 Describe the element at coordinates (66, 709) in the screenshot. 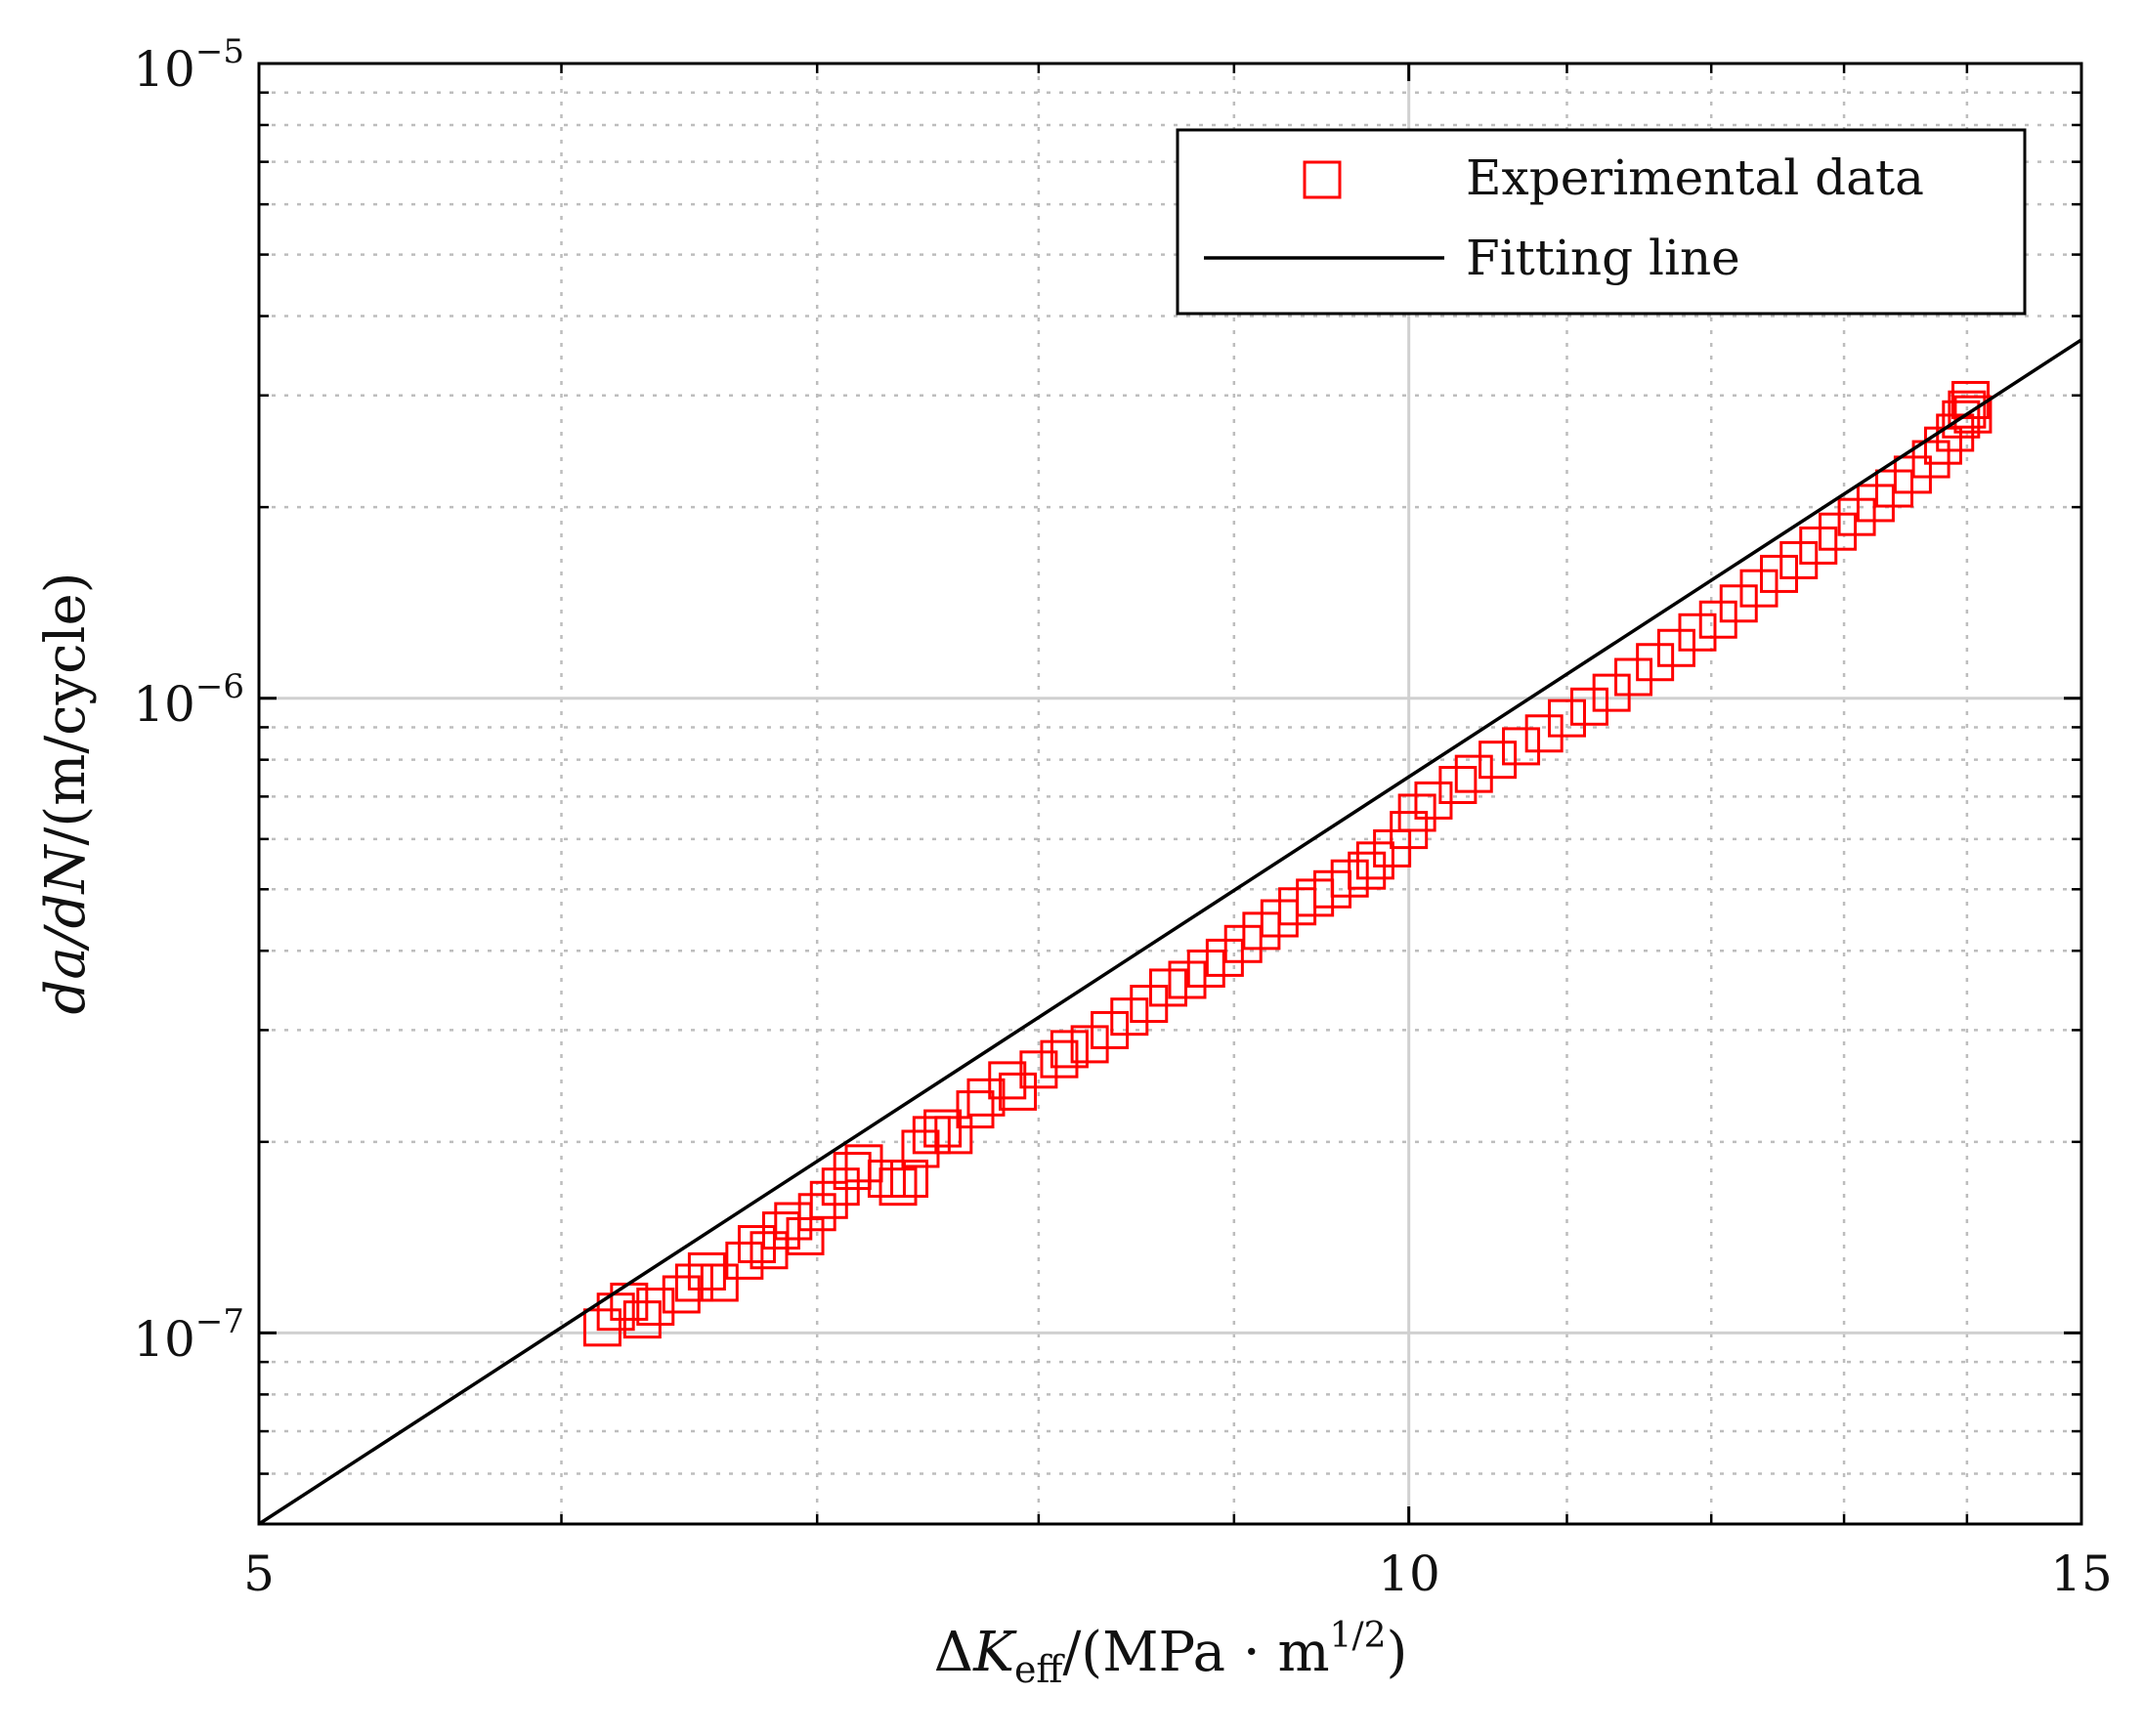

I see `y-label-unit: /(m/cycle)` at that location.